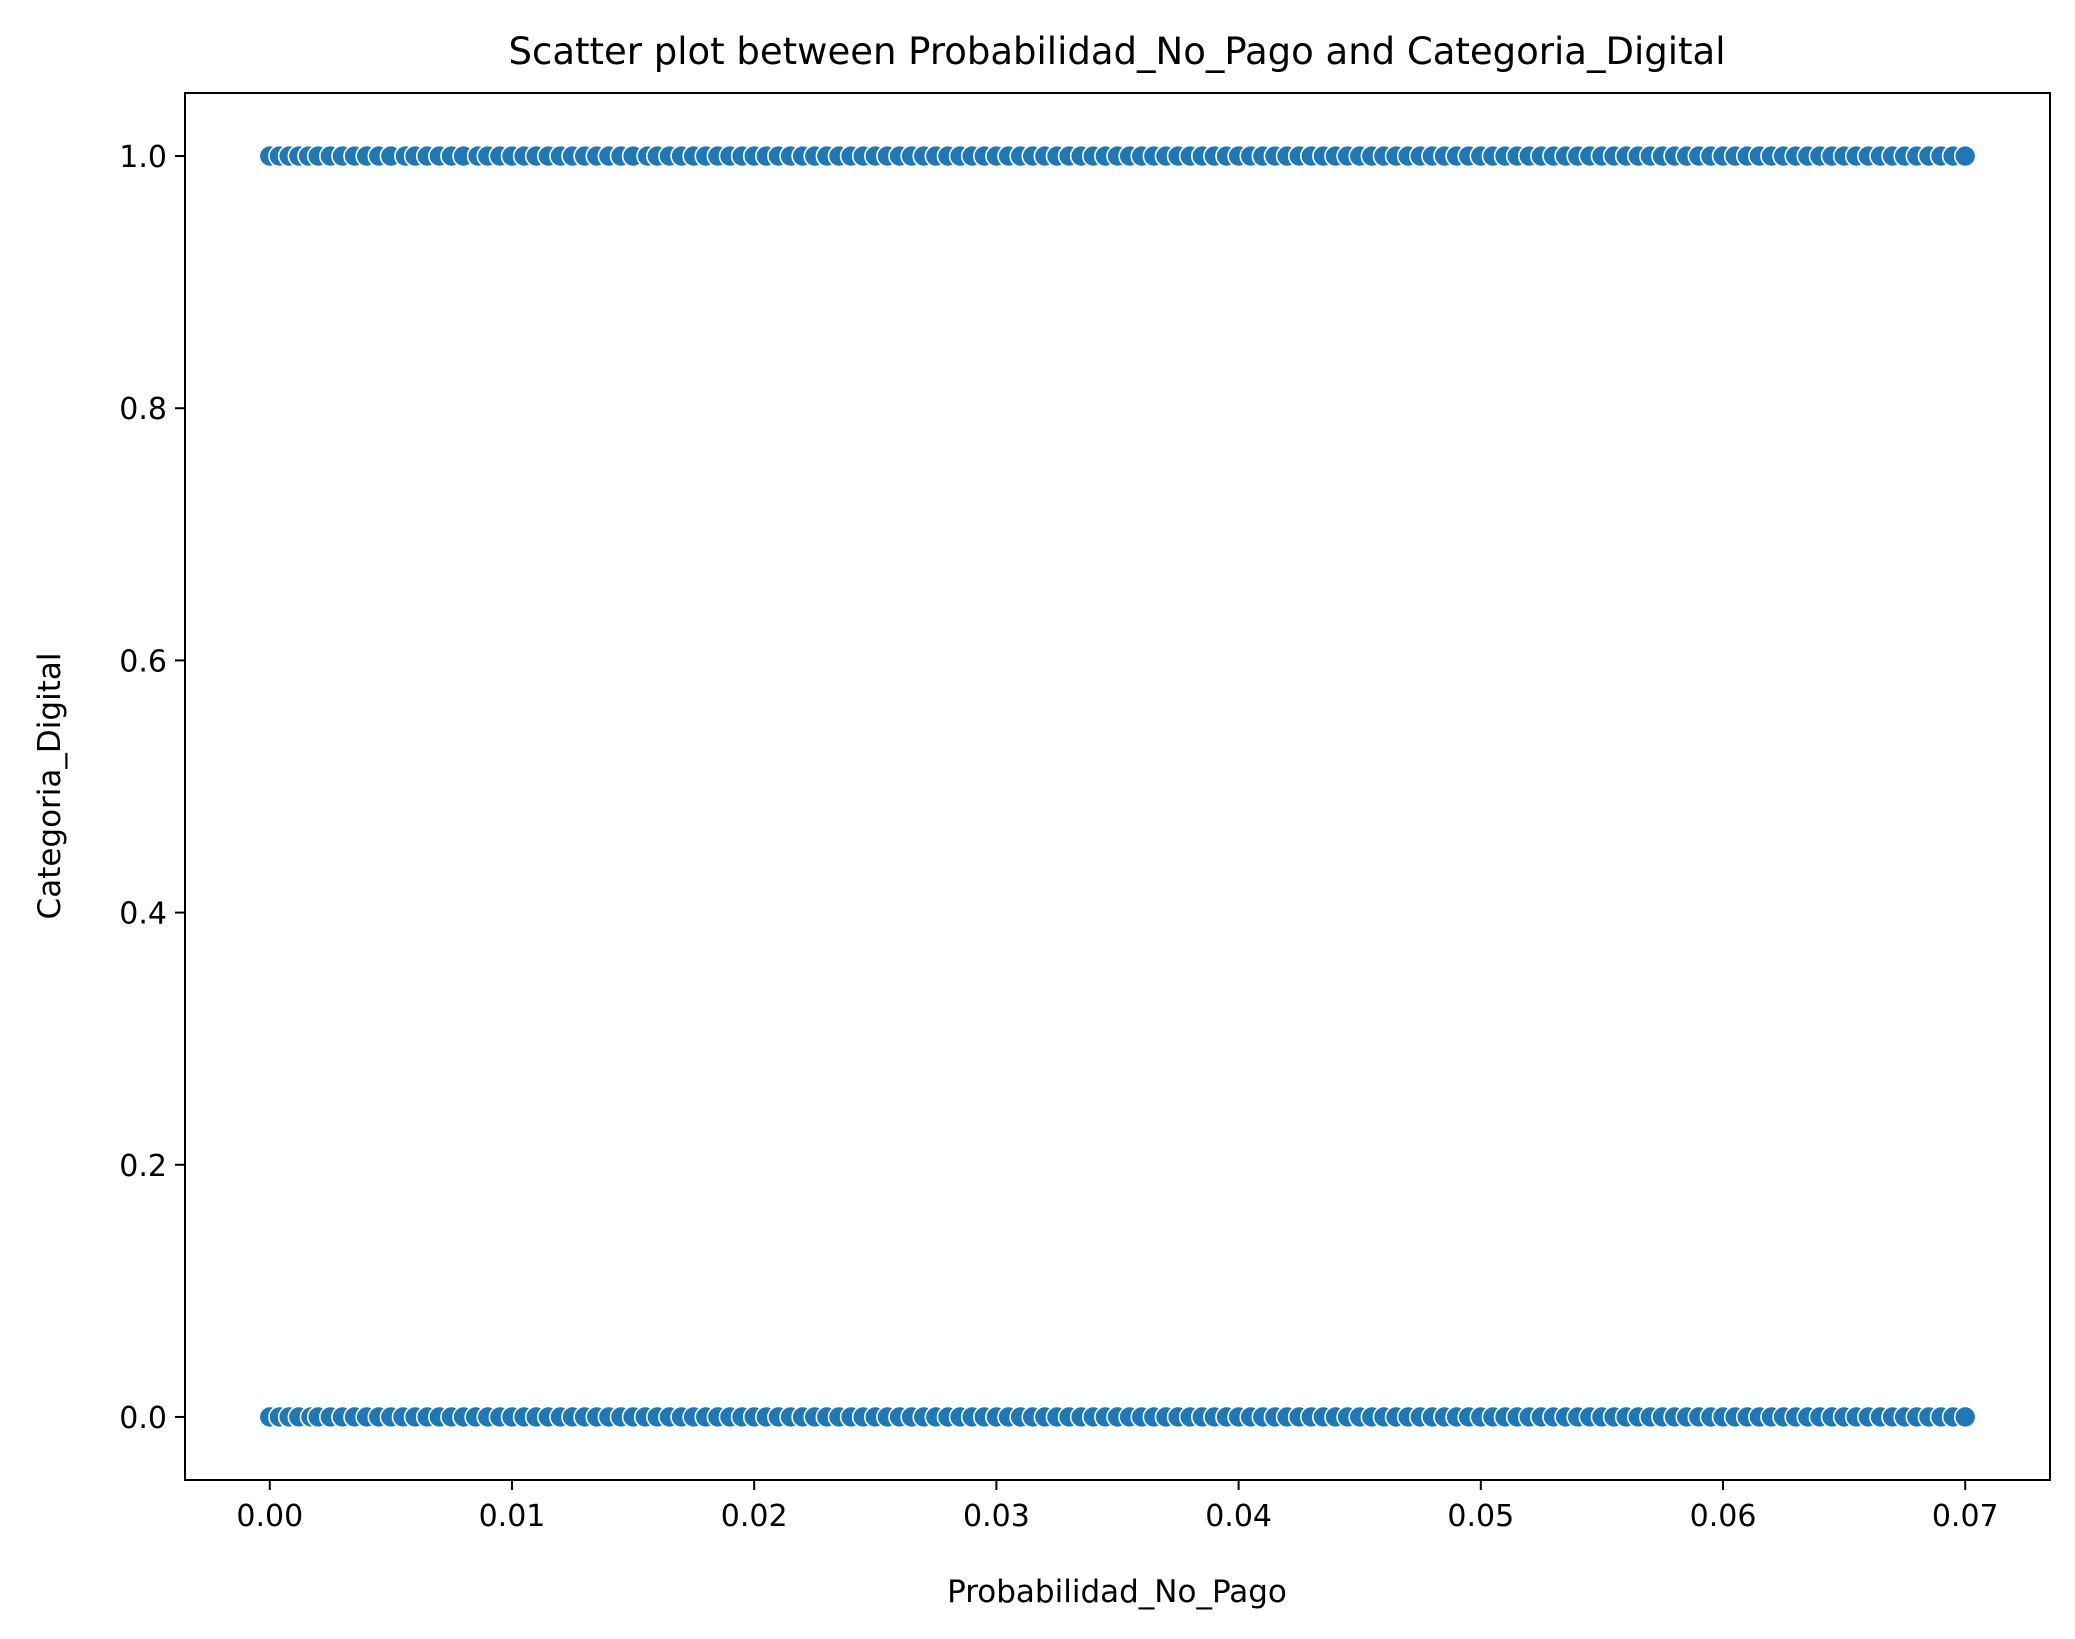 Image resolution: width=2075 pixels, height=1639 pixels. I want to click on y-tick-label: 0.6, so click(143, 661).